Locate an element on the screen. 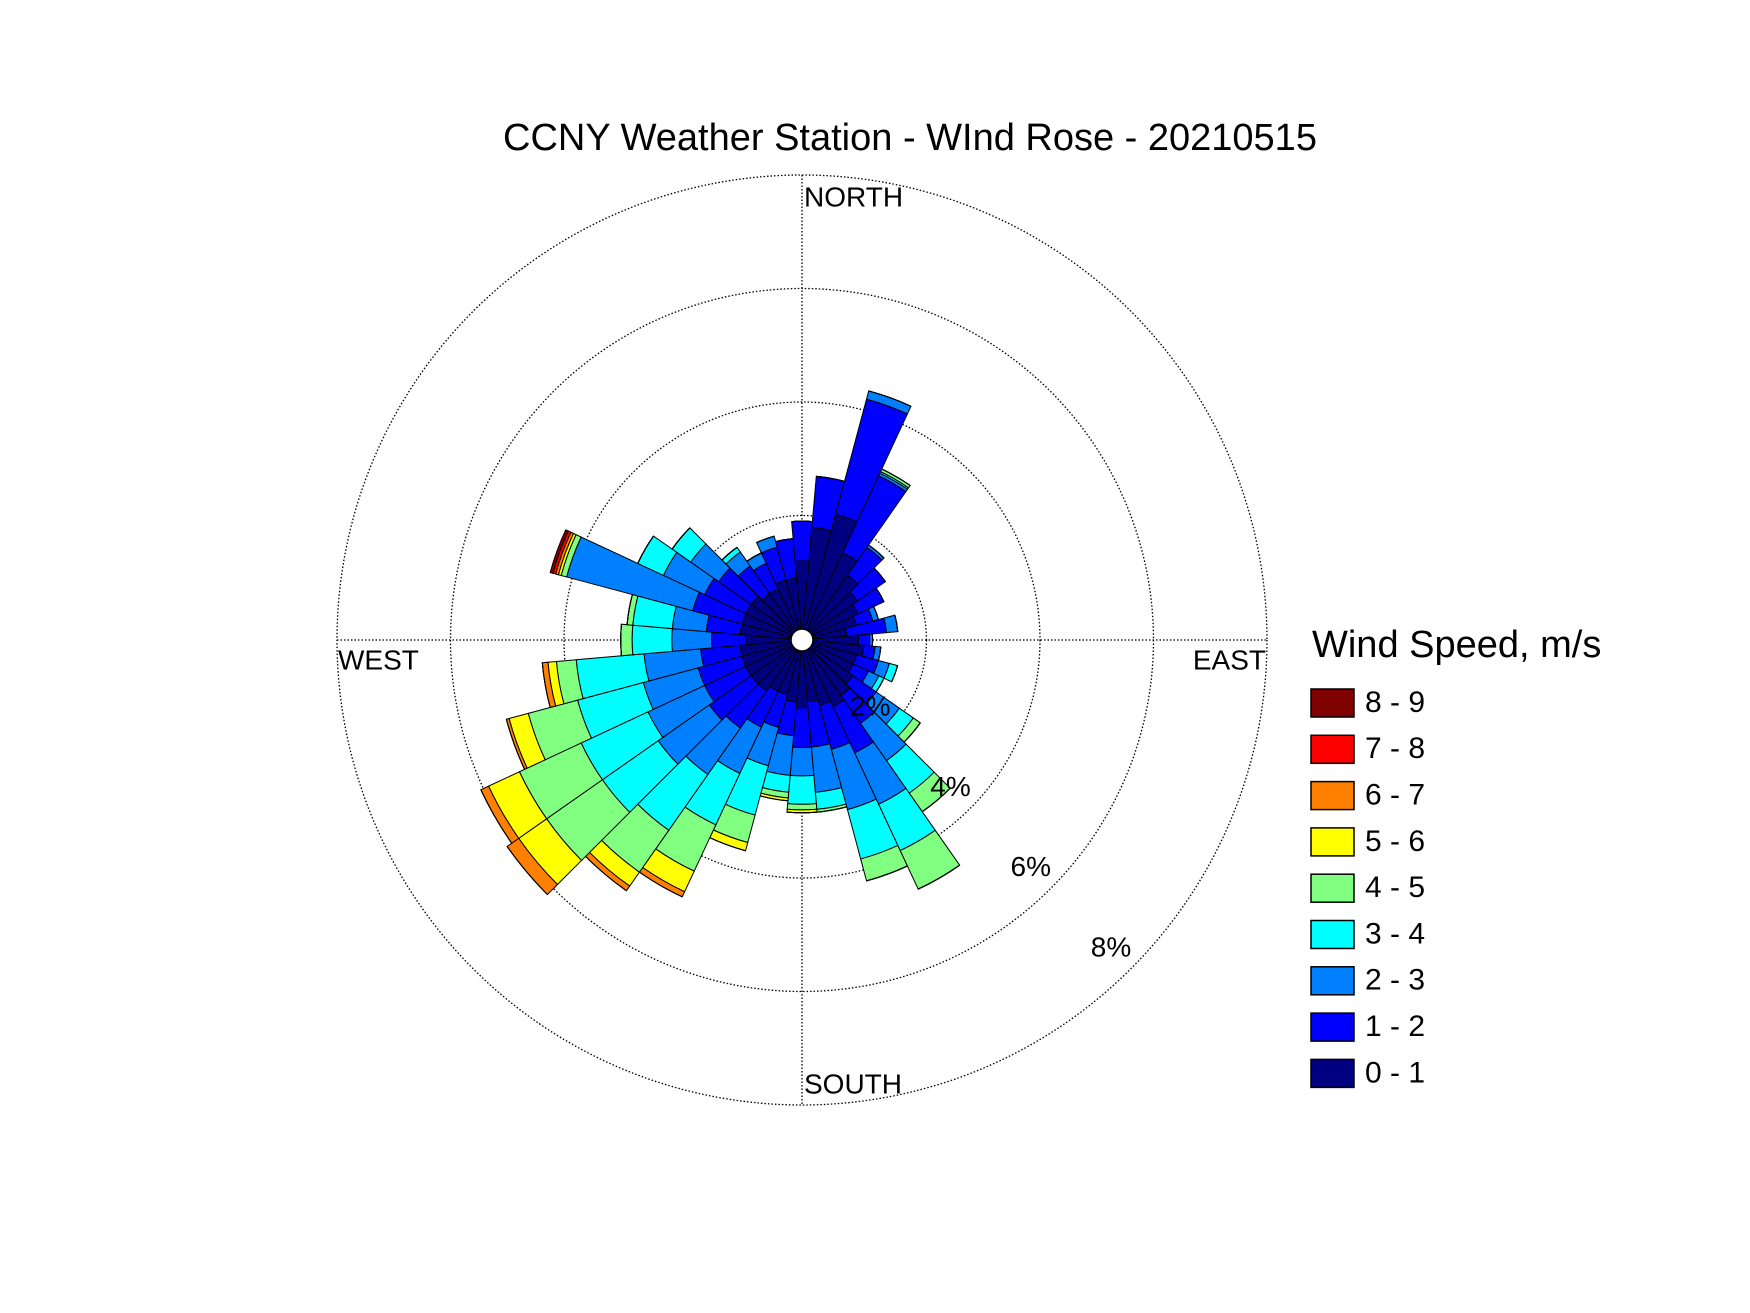 Image resolution: width=1750 pixels, height=1313 pixels. r-tick-label: 8% is located at coordinates (1111, 946).